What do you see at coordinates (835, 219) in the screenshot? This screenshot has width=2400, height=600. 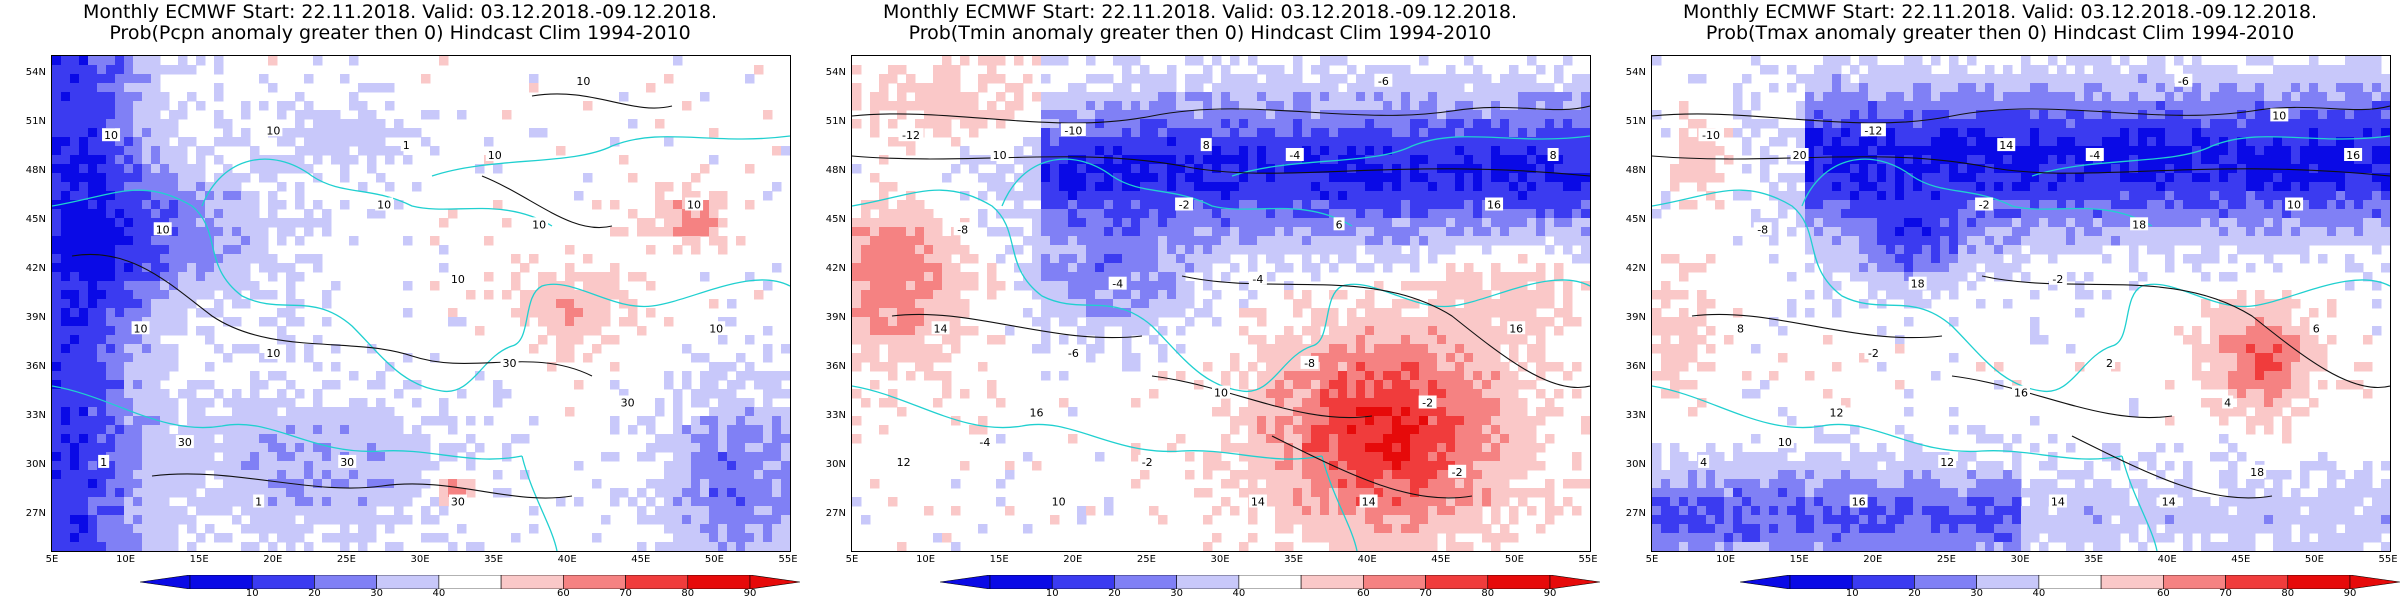 I see `latitude-tick: 45N` at bounding box center [835, 219].